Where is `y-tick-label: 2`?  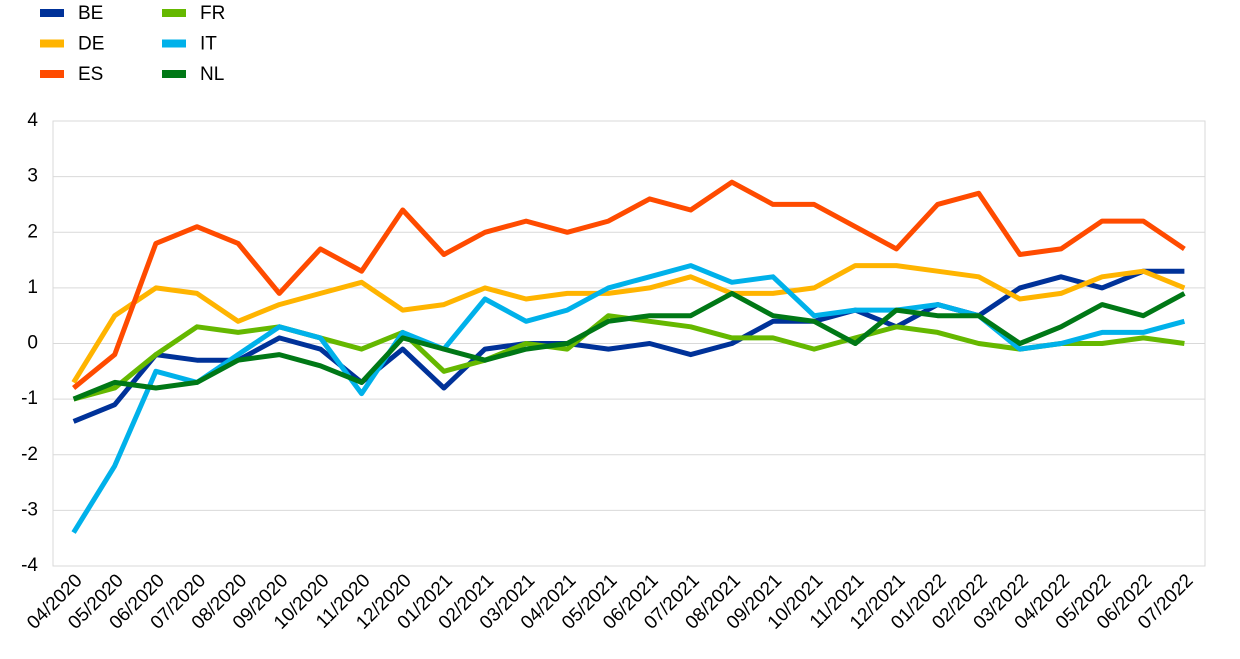
y-tick-label: 2 is located at coordinates (32, 231).